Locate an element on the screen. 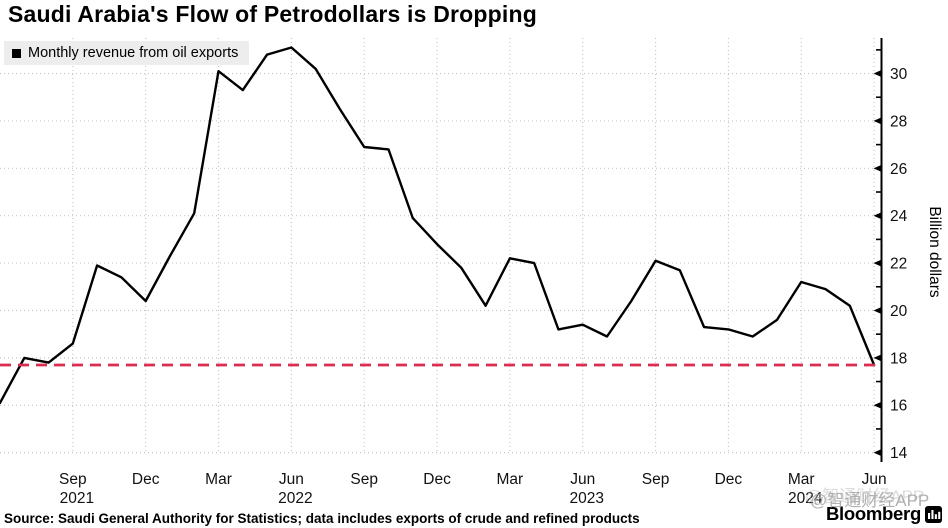 The width and height of the screenshot is (948, 528). y-tick-label: 24 is located at coordinates (899, 216).